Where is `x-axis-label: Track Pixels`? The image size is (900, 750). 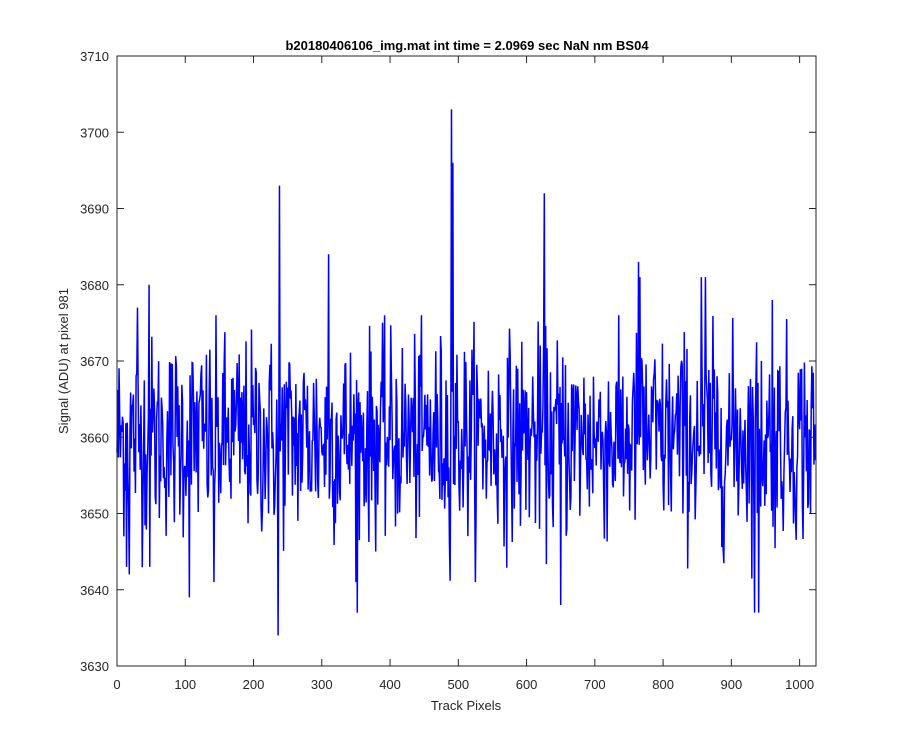 x-axis-label: Track Pixels is located at coordinates (466, 705).